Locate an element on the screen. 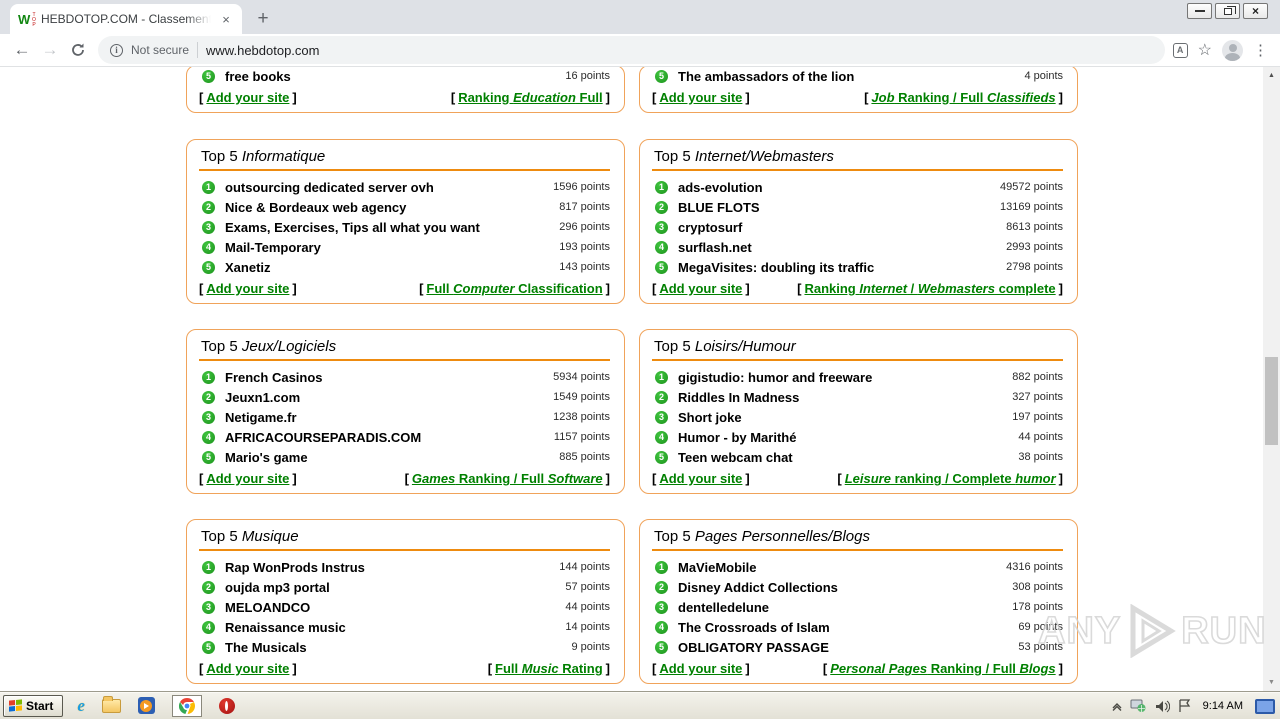  points-label: 308 points is located at coordinates (1037, 587).